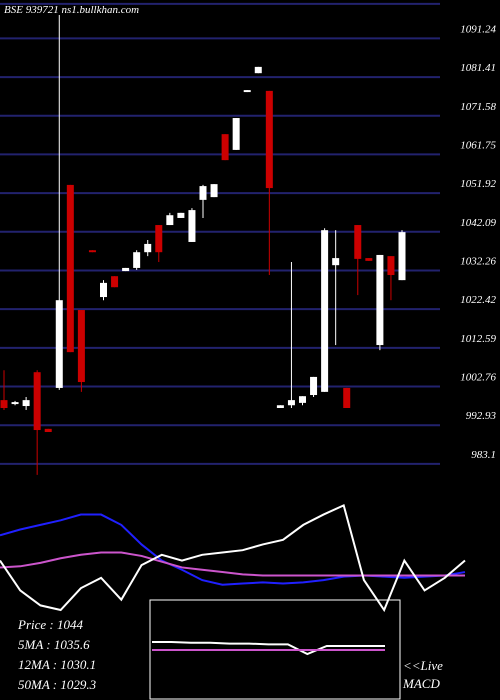 This screenshot has width=500, height=700. What do you see at coordinates (478, 378) in the screenshot?
I see `y-tick-label: 1002.76` at bounding box center [478, 378].